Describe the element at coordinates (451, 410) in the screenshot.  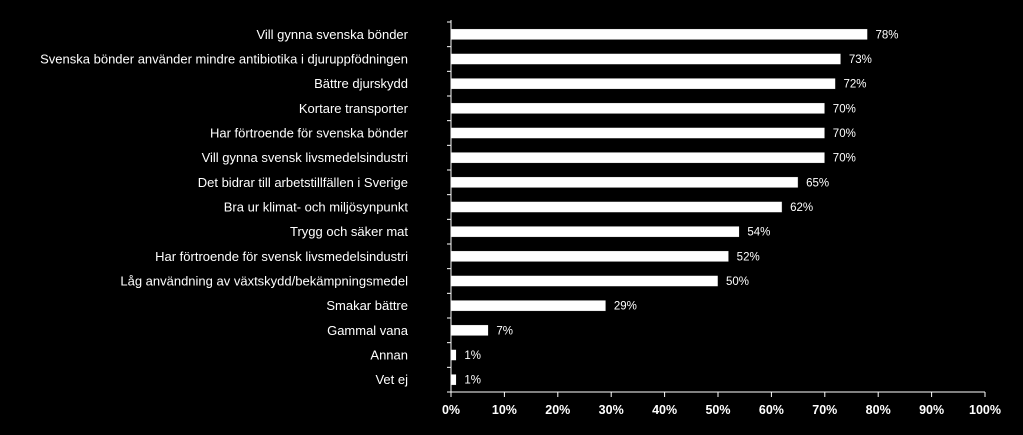
I see `x-tick-label-0: 0%` at that location.